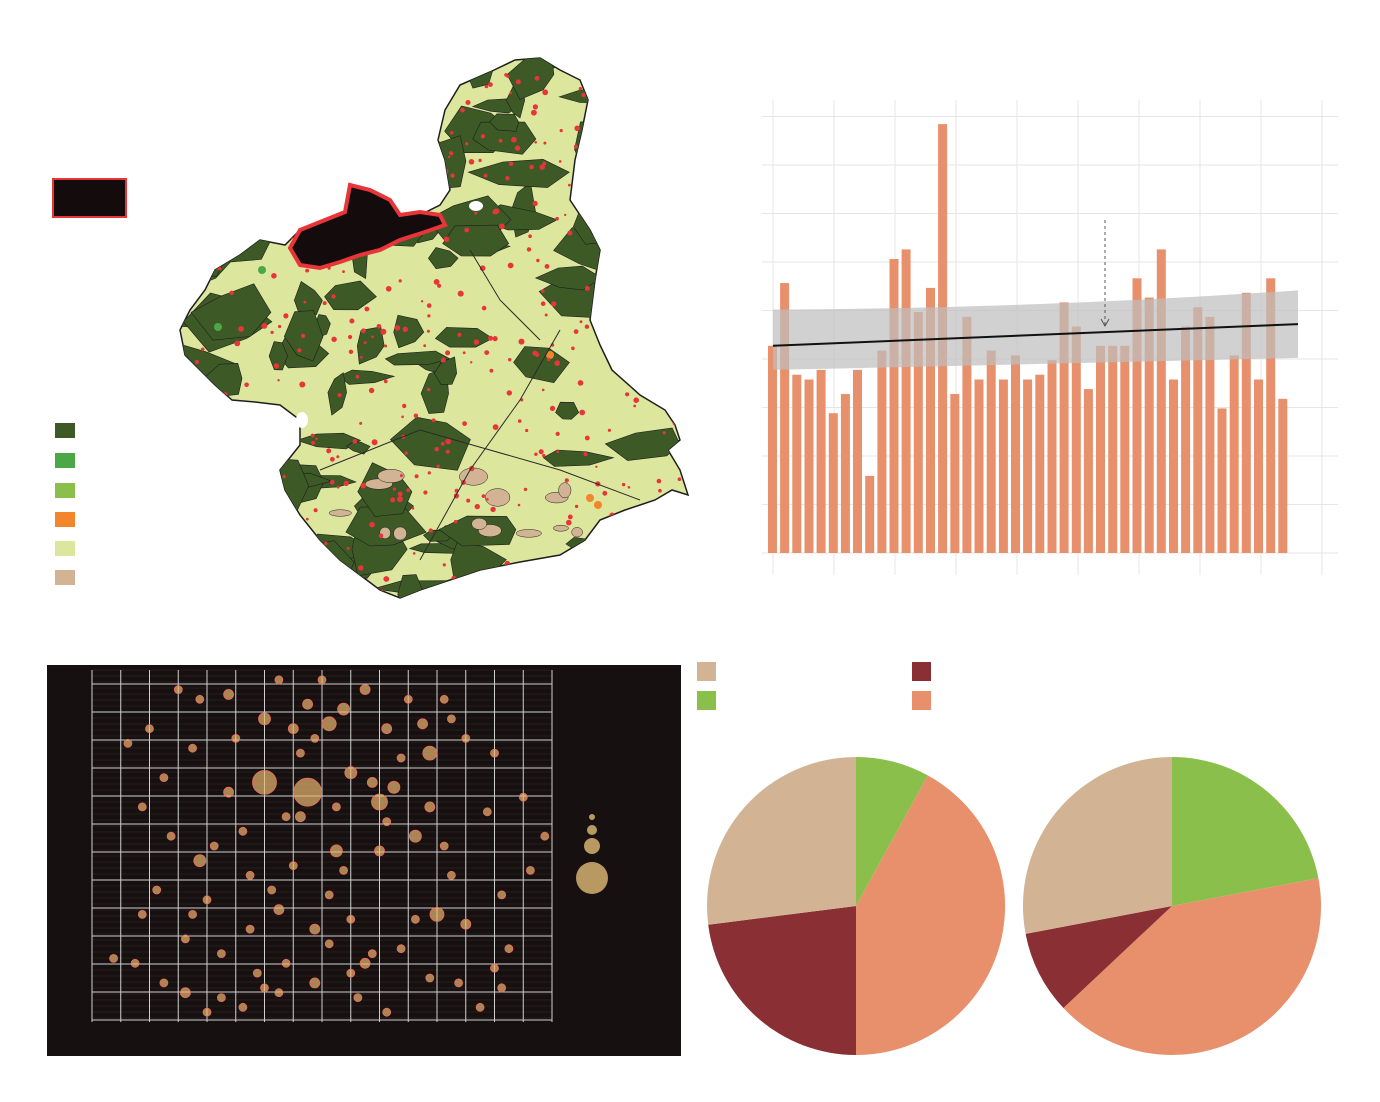 Image resolution: width=1380 pixels, height=1102 pixels. What do you see at coordinates (528, 533) in the screenshot?
I see `bare-patch` at bounding box center [528, 533].